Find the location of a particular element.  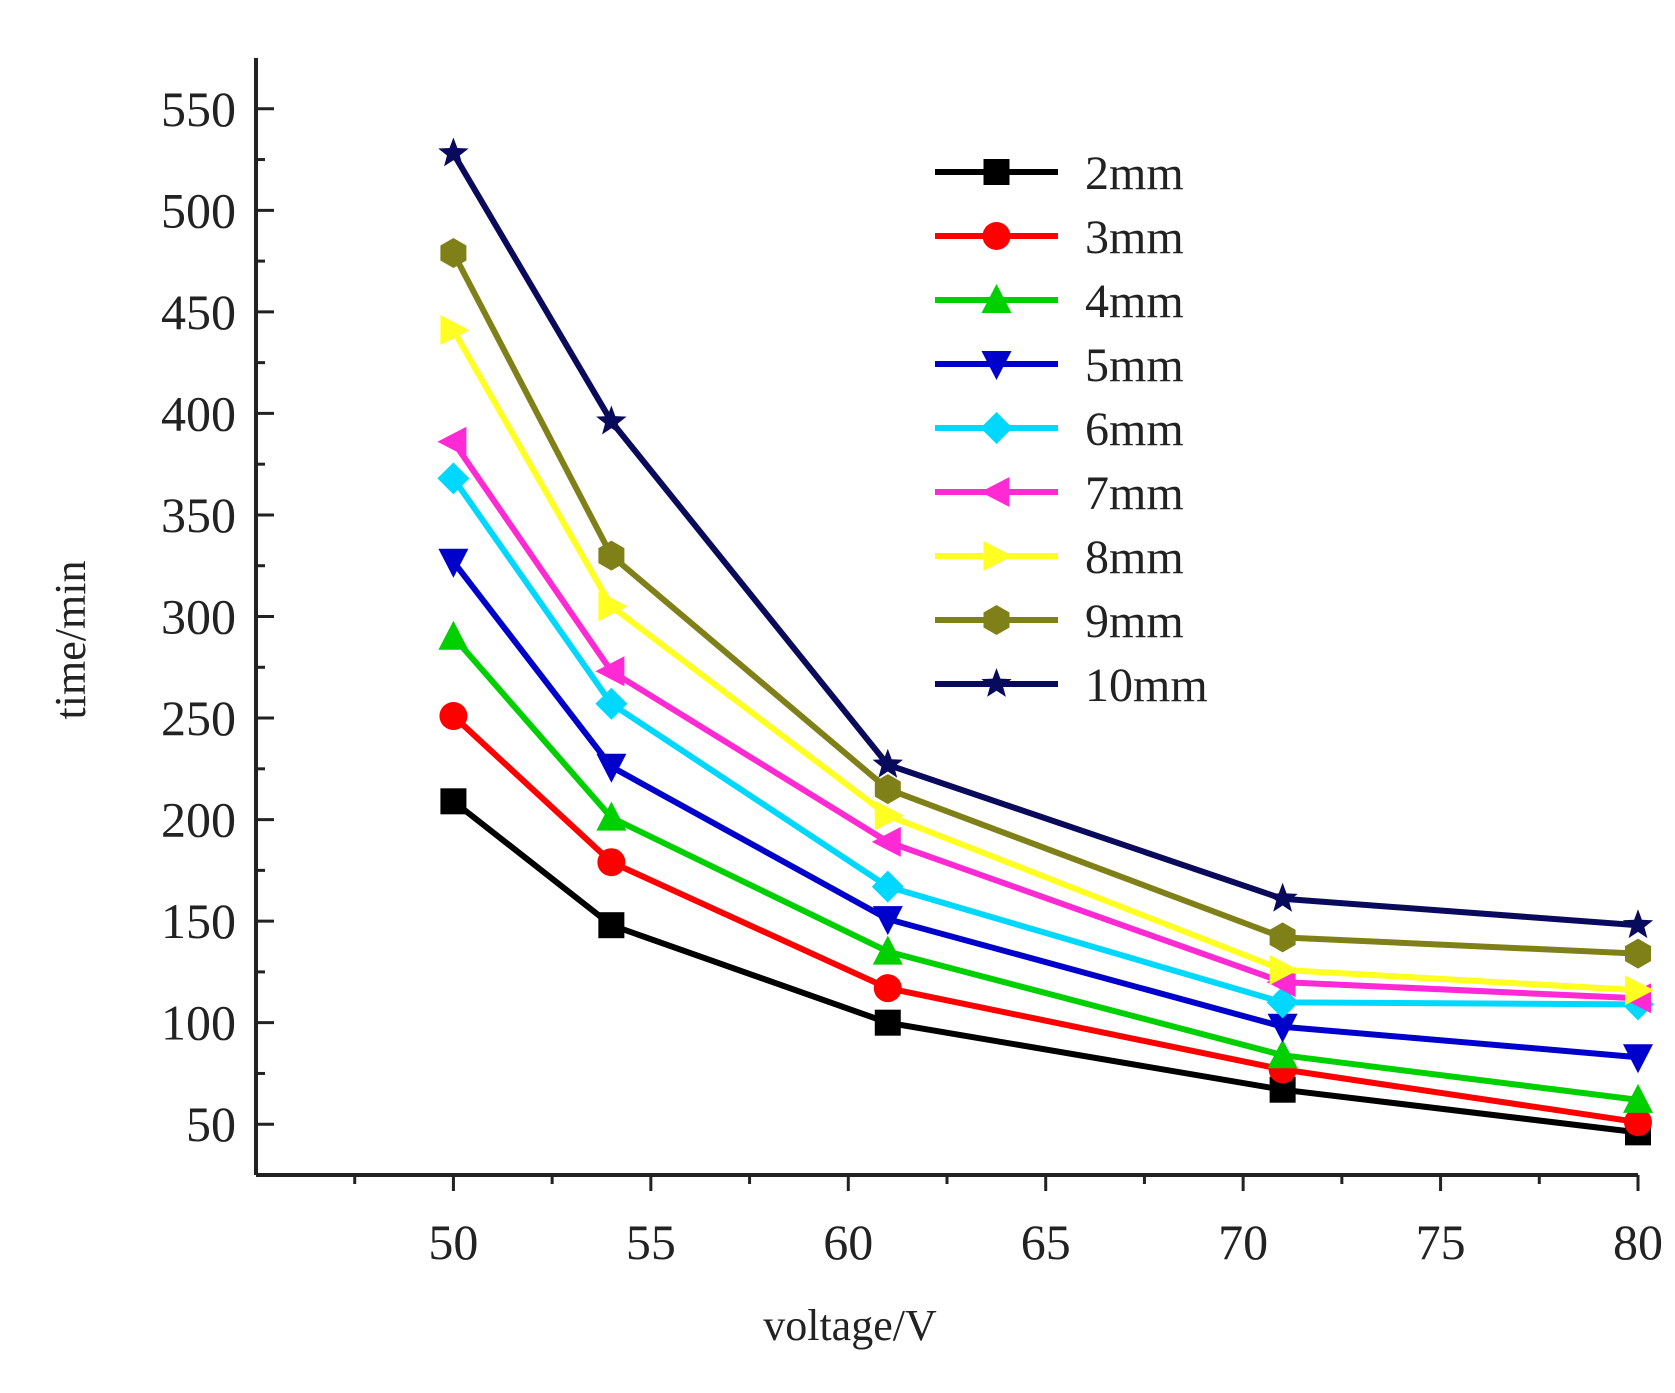

y-tick-label: 500 is located at coordinates (198, 210).